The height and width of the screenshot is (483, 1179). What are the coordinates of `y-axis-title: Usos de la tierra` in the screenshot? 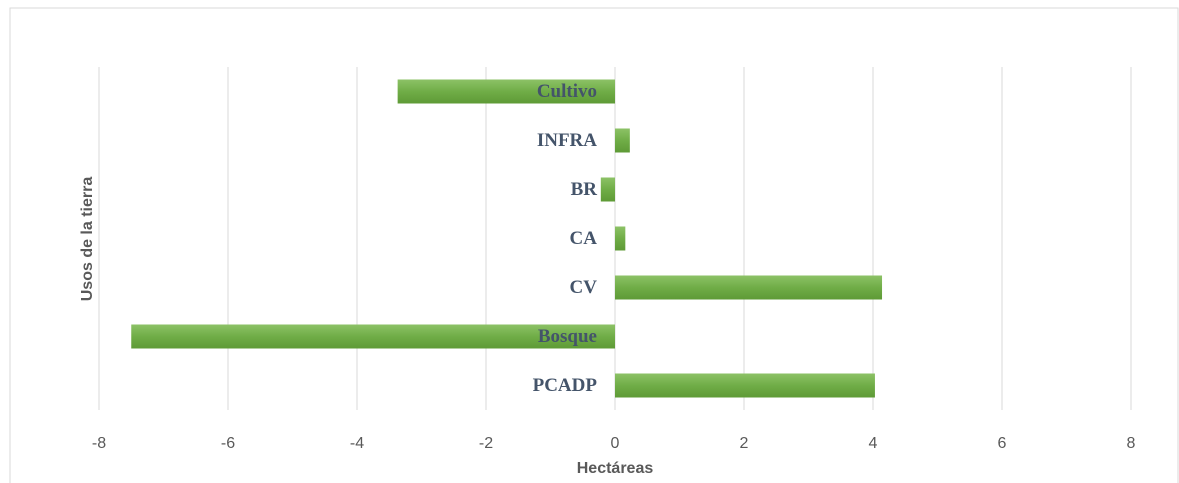 It's located at (87, 239).